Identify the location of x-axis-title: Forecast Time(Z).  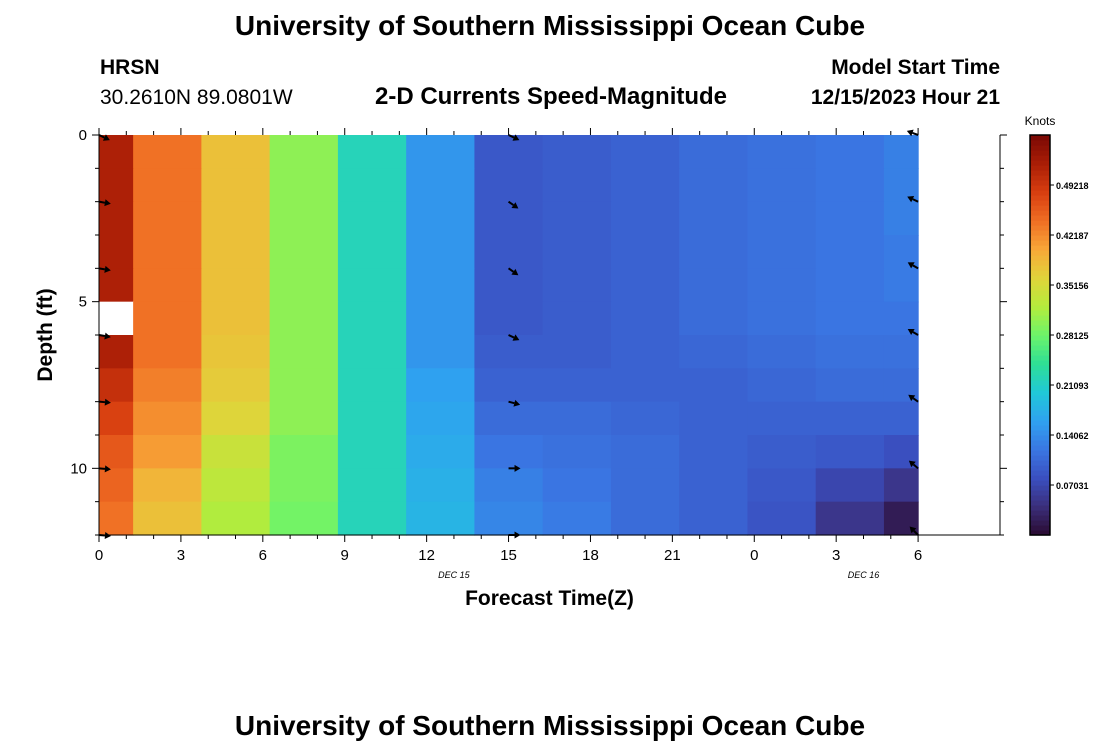
(549, 598).